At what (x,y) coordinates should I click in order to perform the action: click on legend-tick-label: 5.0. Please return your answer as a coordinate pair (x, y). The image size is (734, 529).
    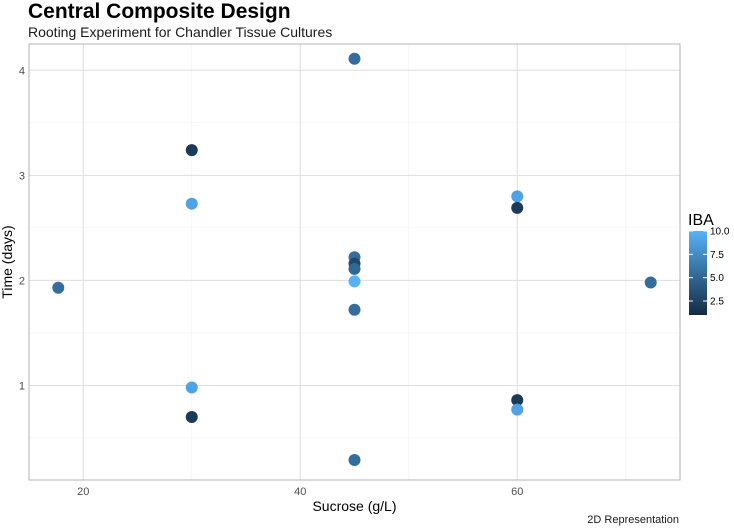
    Looking at the image, I should click on (717, 278).